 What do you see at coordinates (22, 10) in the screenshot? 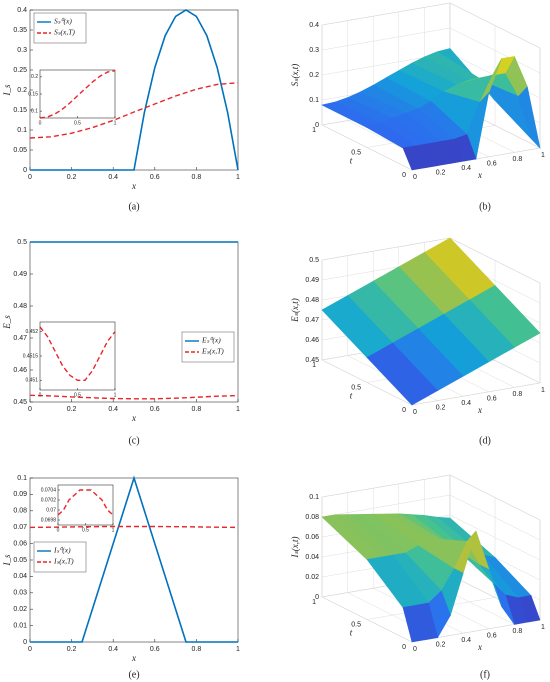
I see `y-tick-label: 0.4` at bounding box center [22, 10].